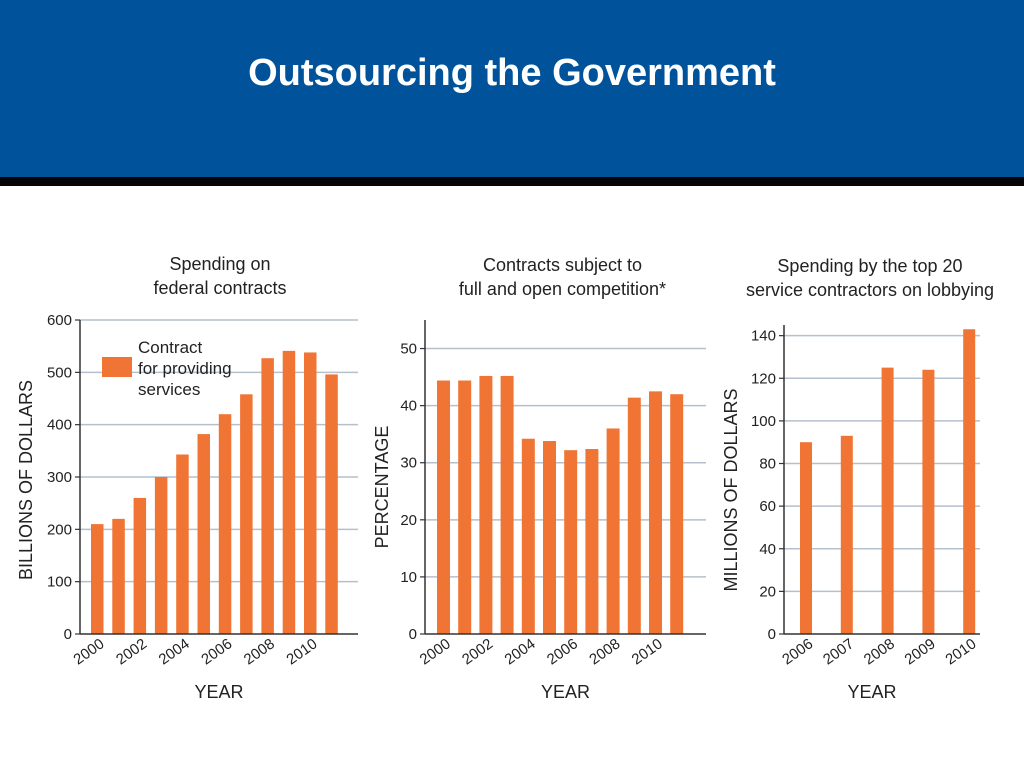 The image size is (1024, 768). Describe the element at coordinates (763, 336) in the screenshot. I see `chart-3-ytick-label: 140` at that location.